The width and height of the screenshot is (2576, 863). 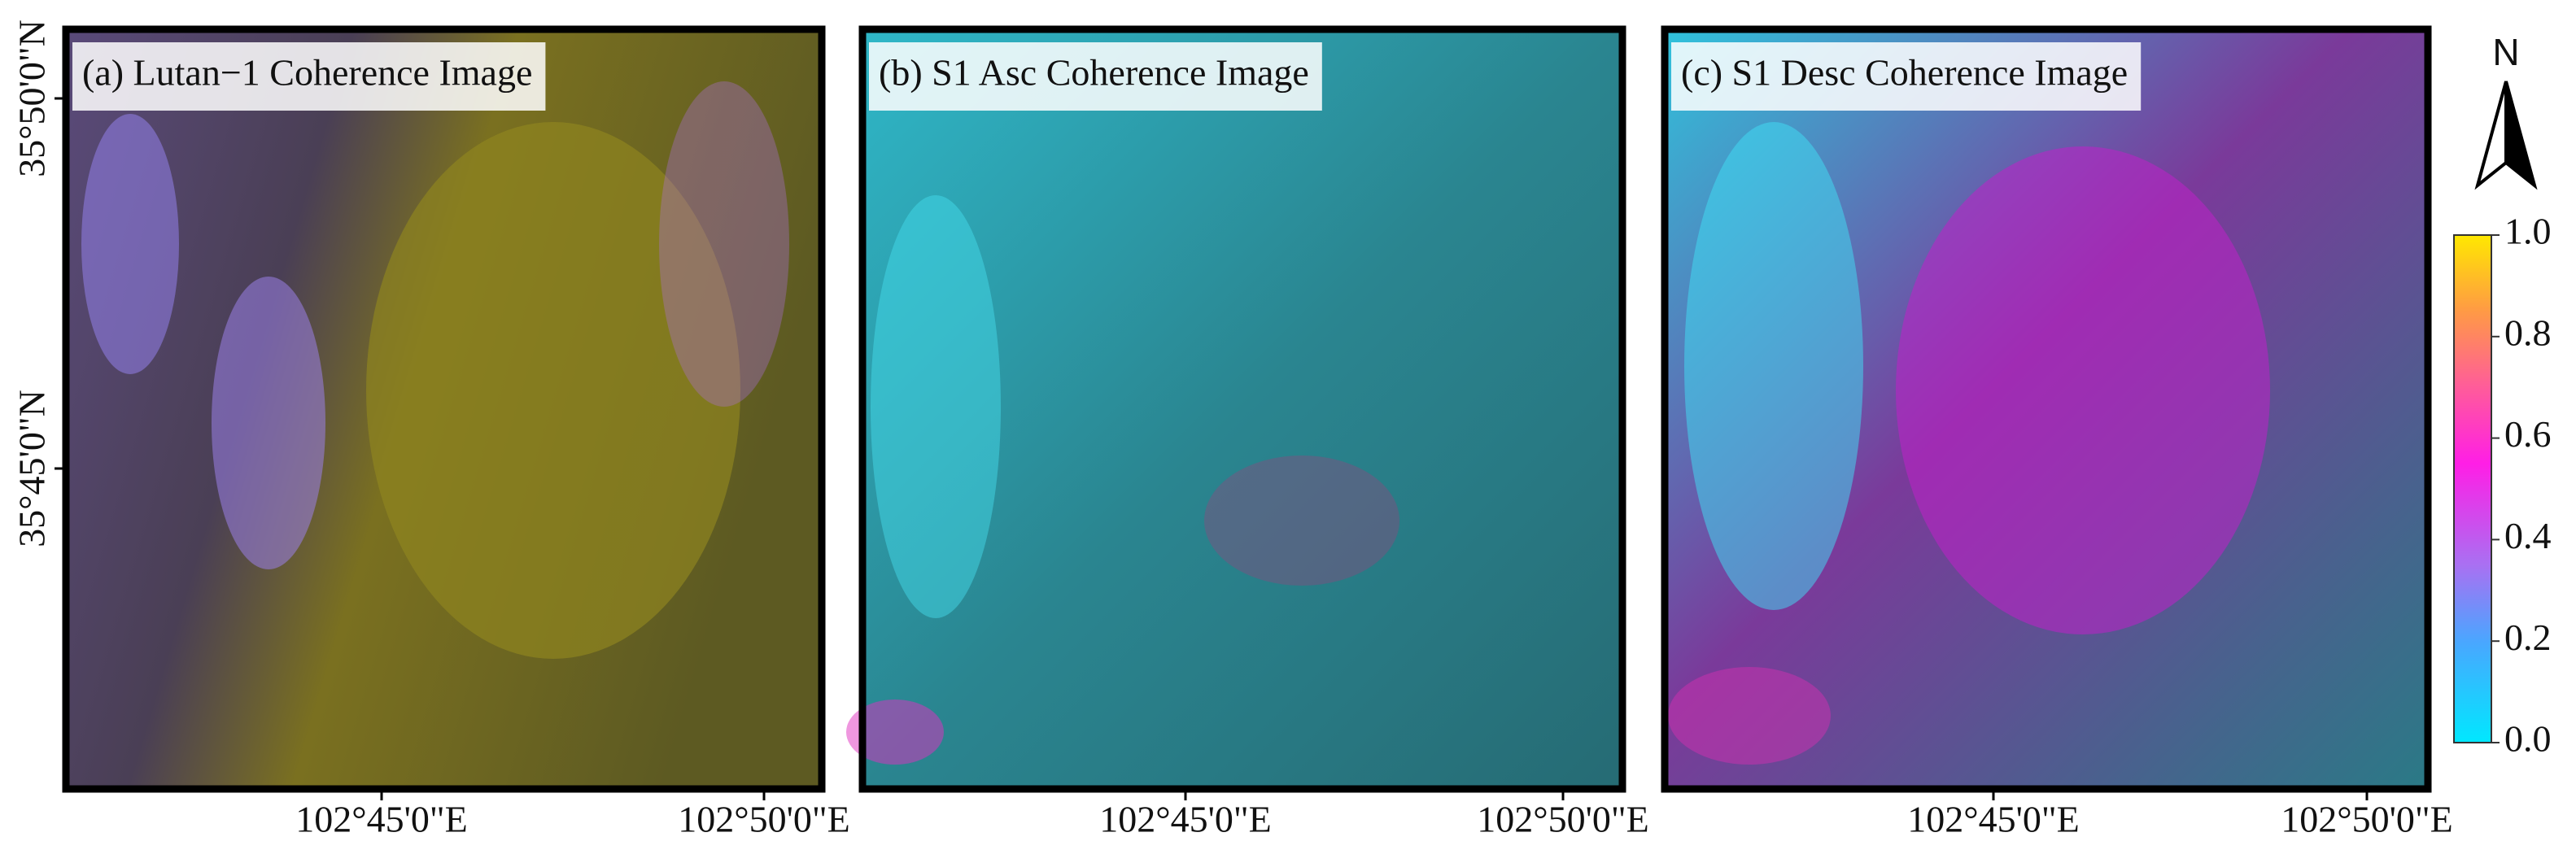 I want to click on north-arrow-right, so click(x=2521, y=135).